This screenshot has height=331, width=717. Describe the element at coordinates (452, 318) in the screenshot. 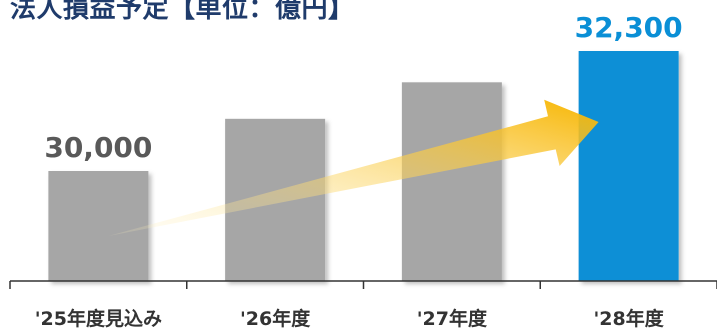

I see `x-tick-label-2: '27年度` at that location.